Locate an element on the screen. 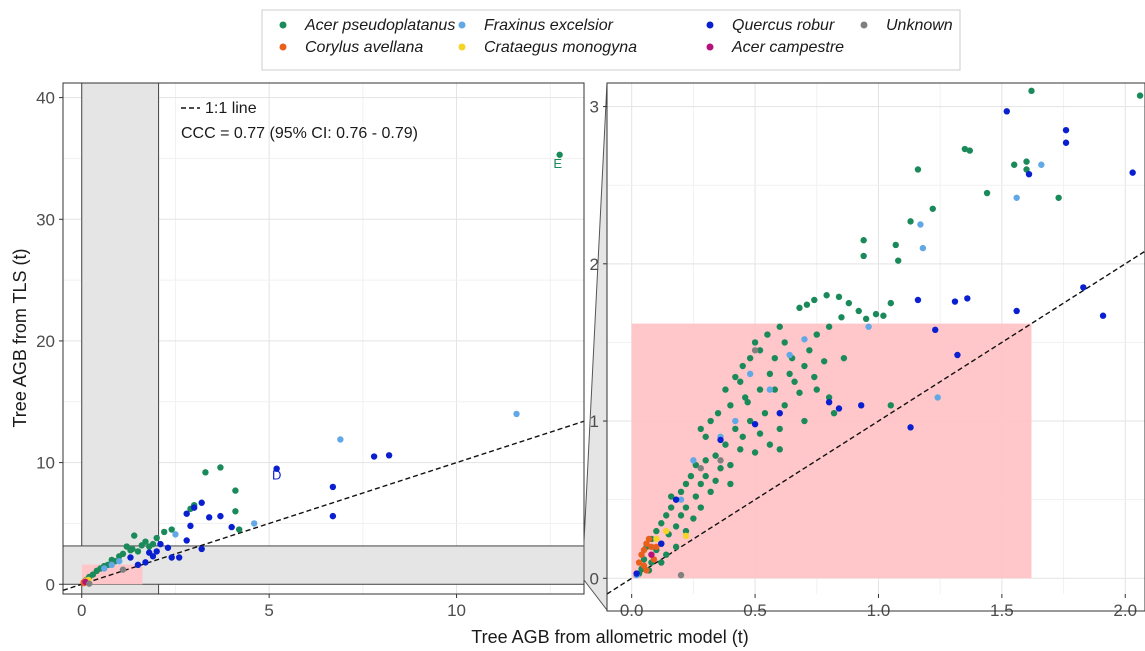  full-y-tick-label: 10 is located at coordinates (45, 463).